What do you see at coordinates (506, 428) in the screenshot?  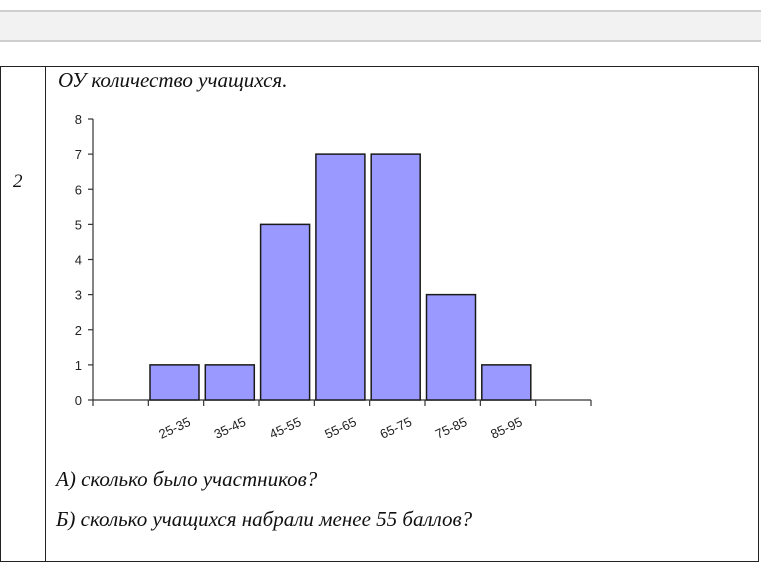 I see `x-tick-label: 85-95` at bounding box center [506, 428].